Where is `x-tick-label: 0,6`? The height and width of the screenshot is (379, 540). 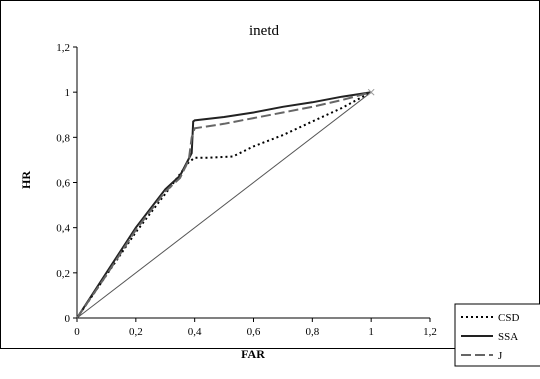
x-tick-label: 0,6 is located at coordinates (254, 332).